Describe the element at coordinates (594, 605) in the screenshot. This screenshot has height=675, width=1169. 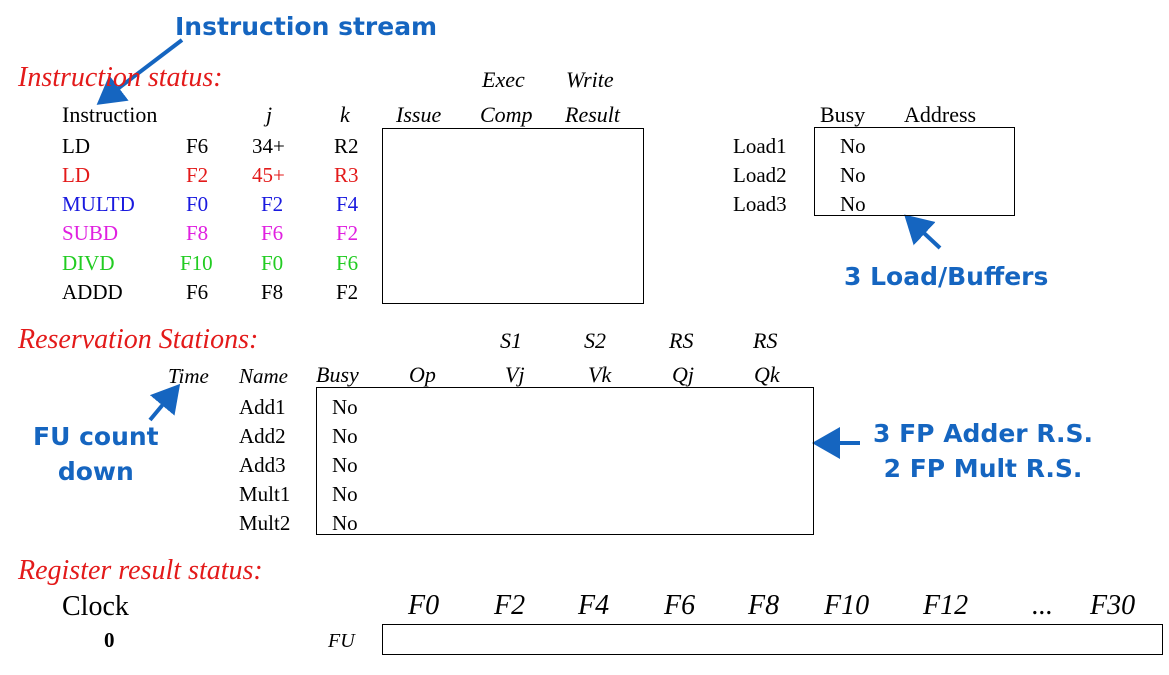
I see `register-f4: F4` at that location.